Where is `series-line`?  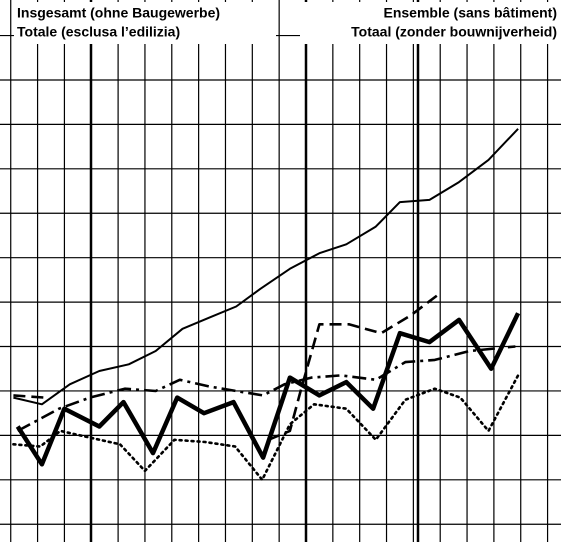 series-line is located at coordinates (266, 389).